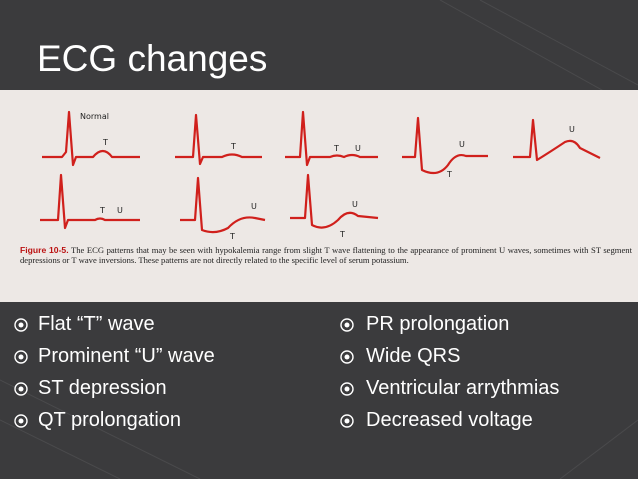 This screenshot has height=479, width=638. What do you see at coordinates (413, 356) in the screenshot?
I see `bullet-item: Wide QRS` at bounding box center [413, 356].